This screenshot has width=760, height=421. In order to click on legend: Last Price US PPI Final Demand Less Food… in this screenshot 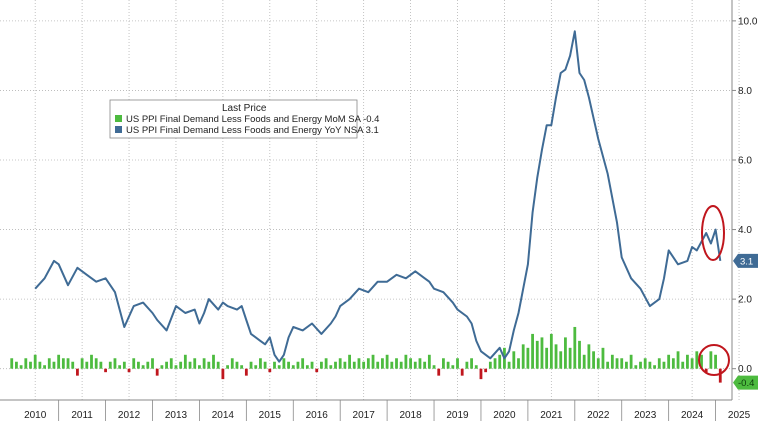, I will do `click(244, 119)`.